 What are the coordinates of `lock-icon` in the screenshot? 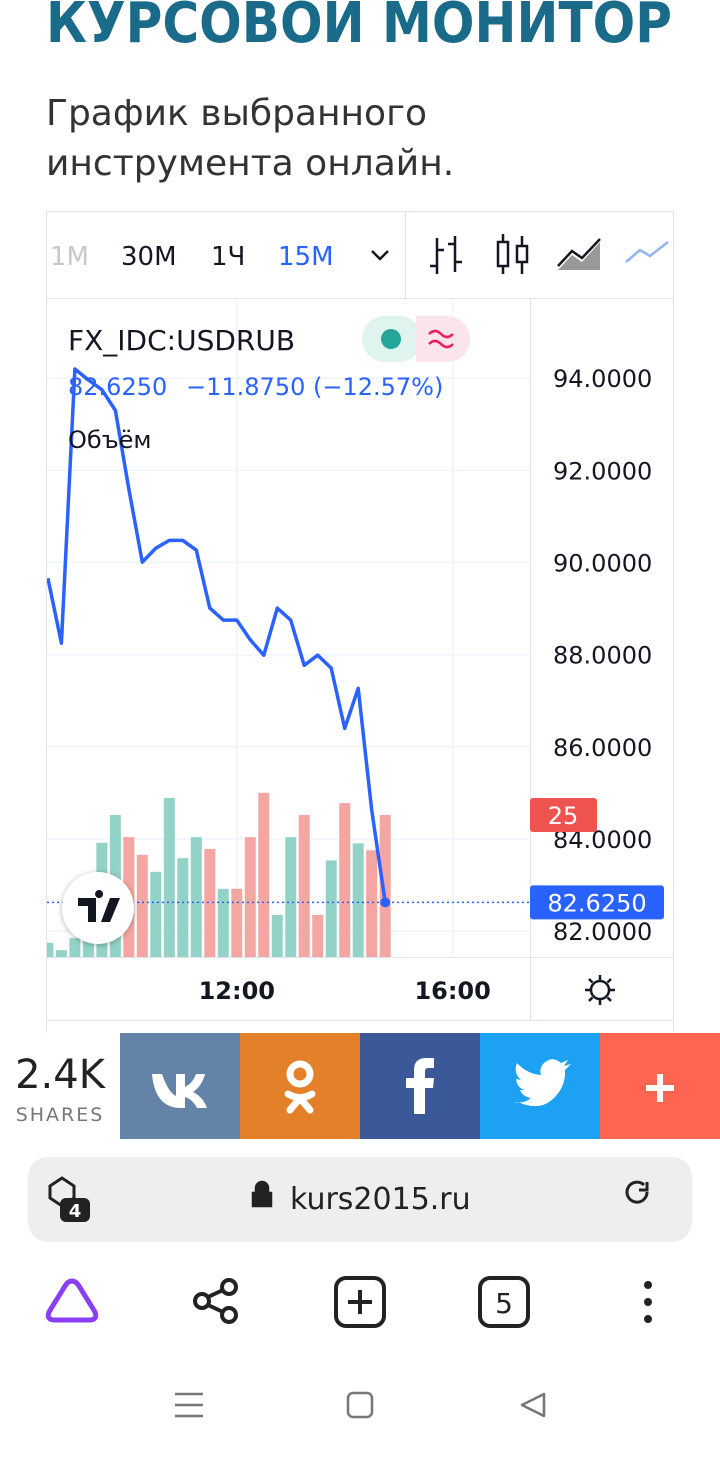 It's located at (262, 1194).